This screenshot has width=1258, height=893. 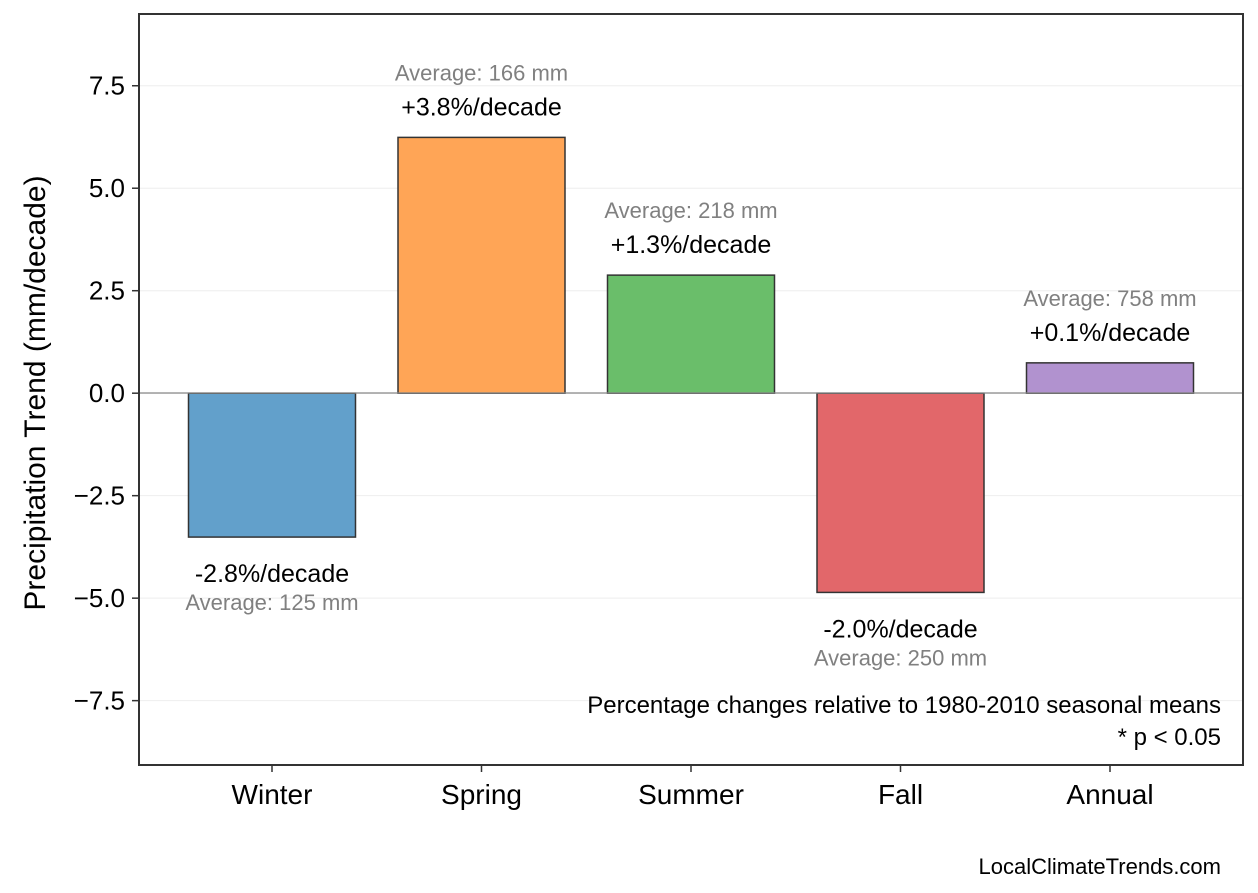 I want to click on bar-fall, so click(x=900, y=493).